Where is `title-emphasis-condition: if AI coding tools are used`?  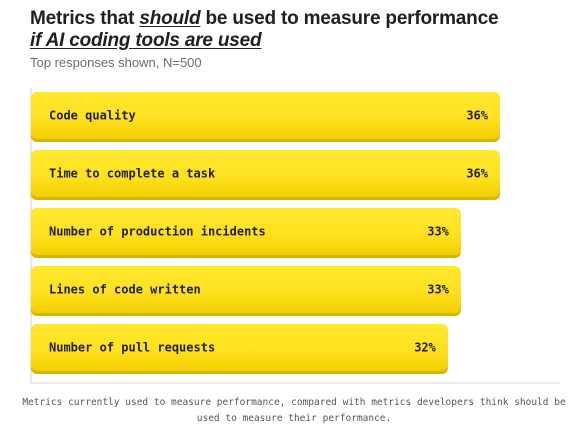
title-emphasis-condition: if AI coding tools are used is located at coordinates (146, 40).